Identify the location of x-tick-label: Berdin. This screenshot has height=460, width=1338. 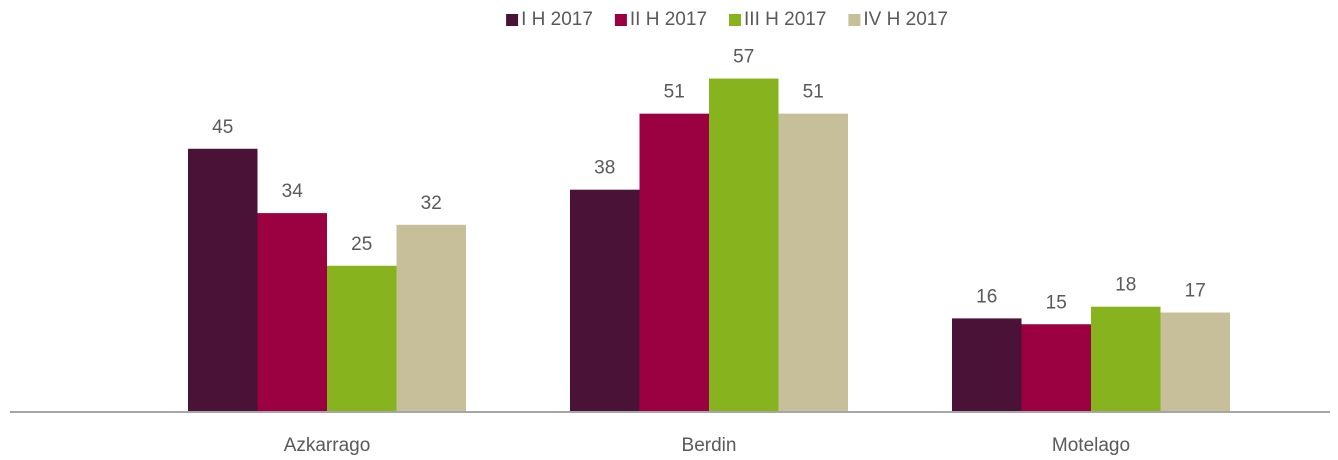
(709, 445).